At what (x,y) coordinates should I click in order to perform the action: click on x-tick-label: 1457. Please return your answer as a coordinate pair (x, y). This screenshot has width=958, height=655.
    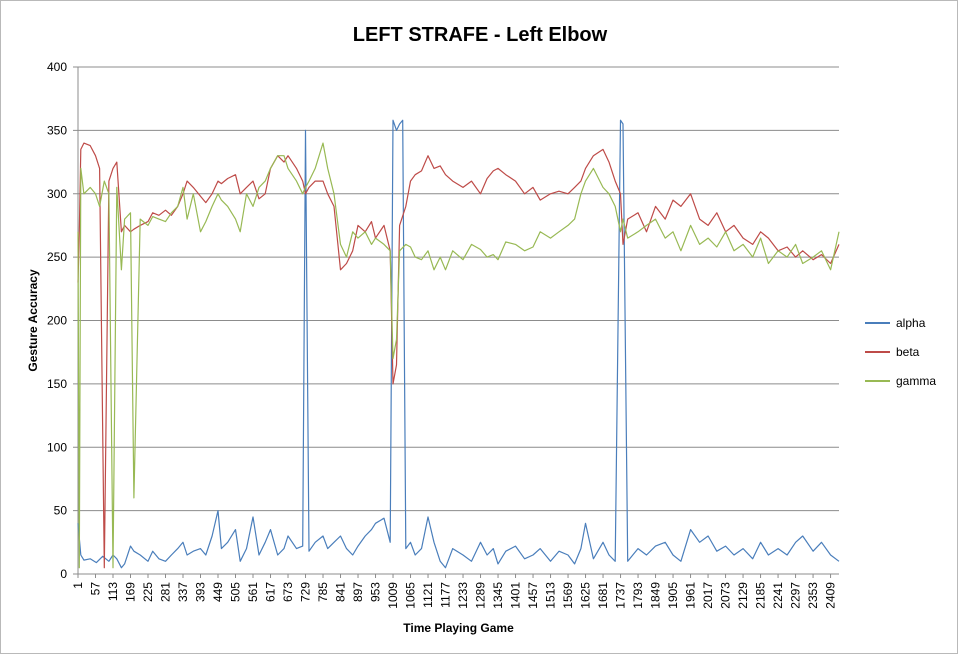
    Looking at the image, I should click on (533, 595).